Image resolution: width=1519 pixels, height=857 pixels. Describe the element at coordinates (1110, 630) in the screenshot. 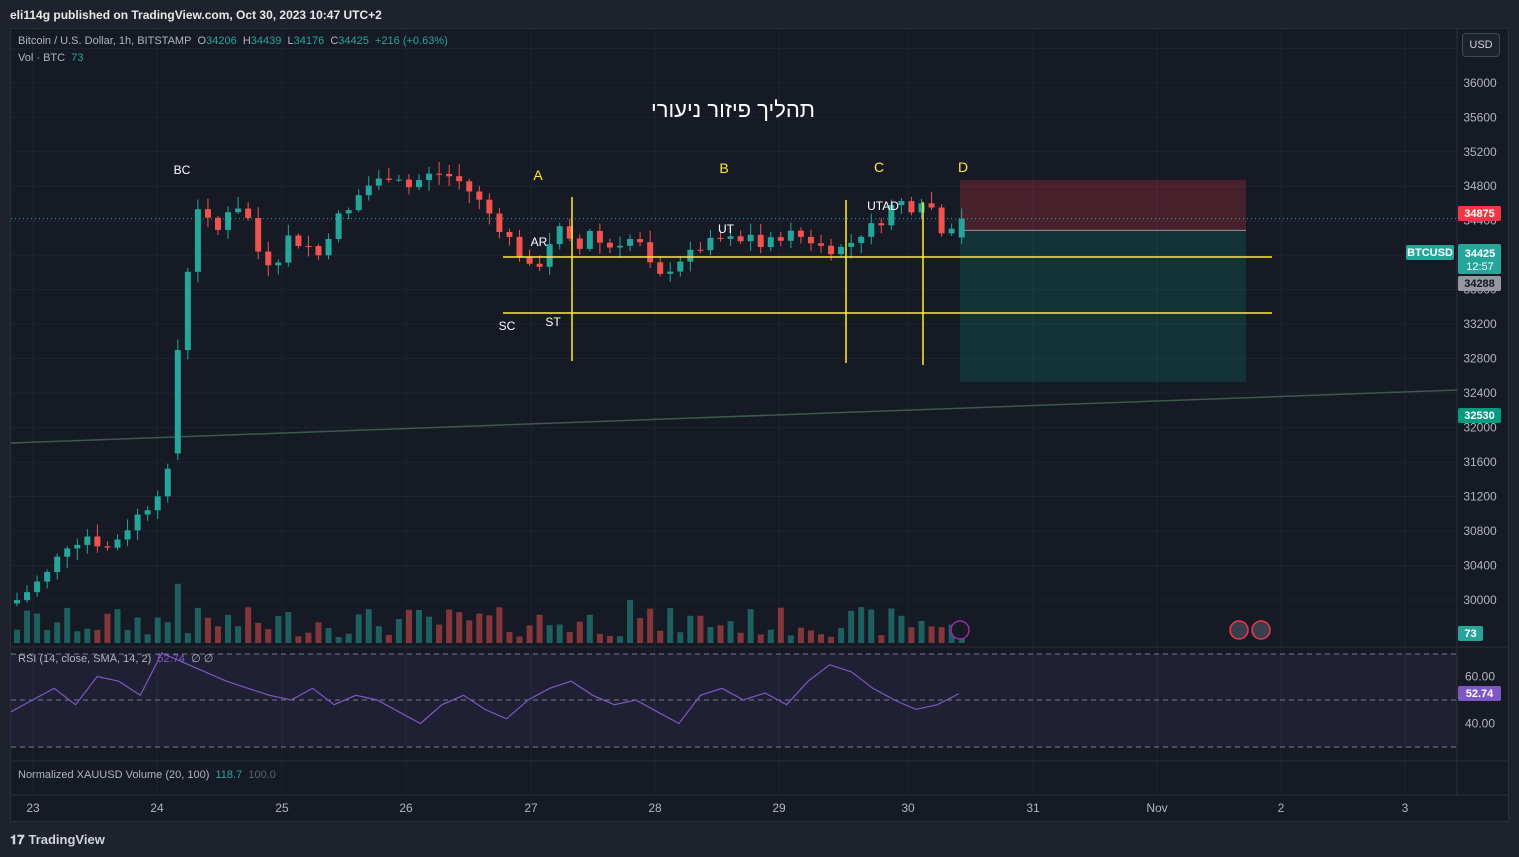

I see `event-icons` at that location.